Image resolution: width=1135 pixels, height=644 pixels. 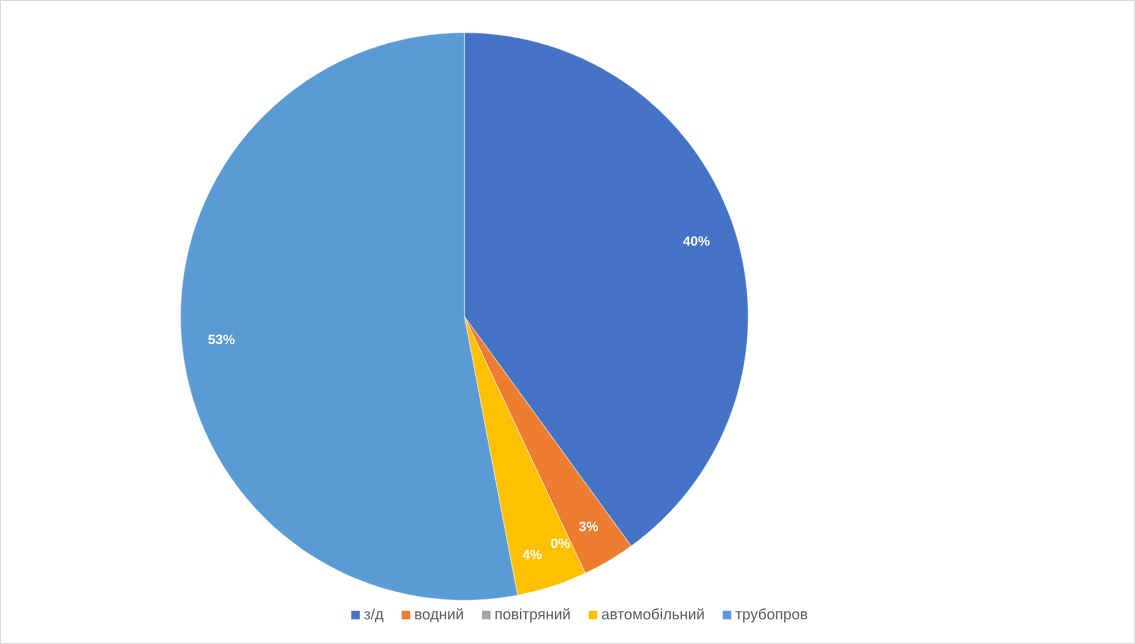 I want to click on data-label: 53%, so click(x=221, y=339).